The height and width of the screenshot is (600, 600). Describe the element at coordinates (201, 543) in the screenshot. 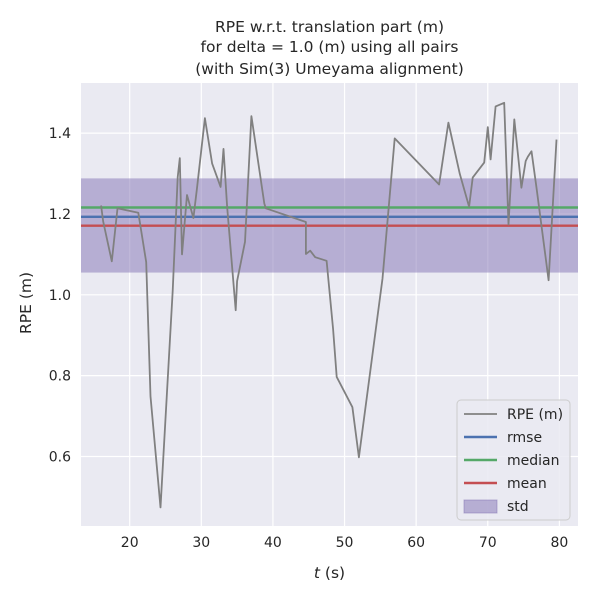

I see `x-tick-label: 30` at that location.